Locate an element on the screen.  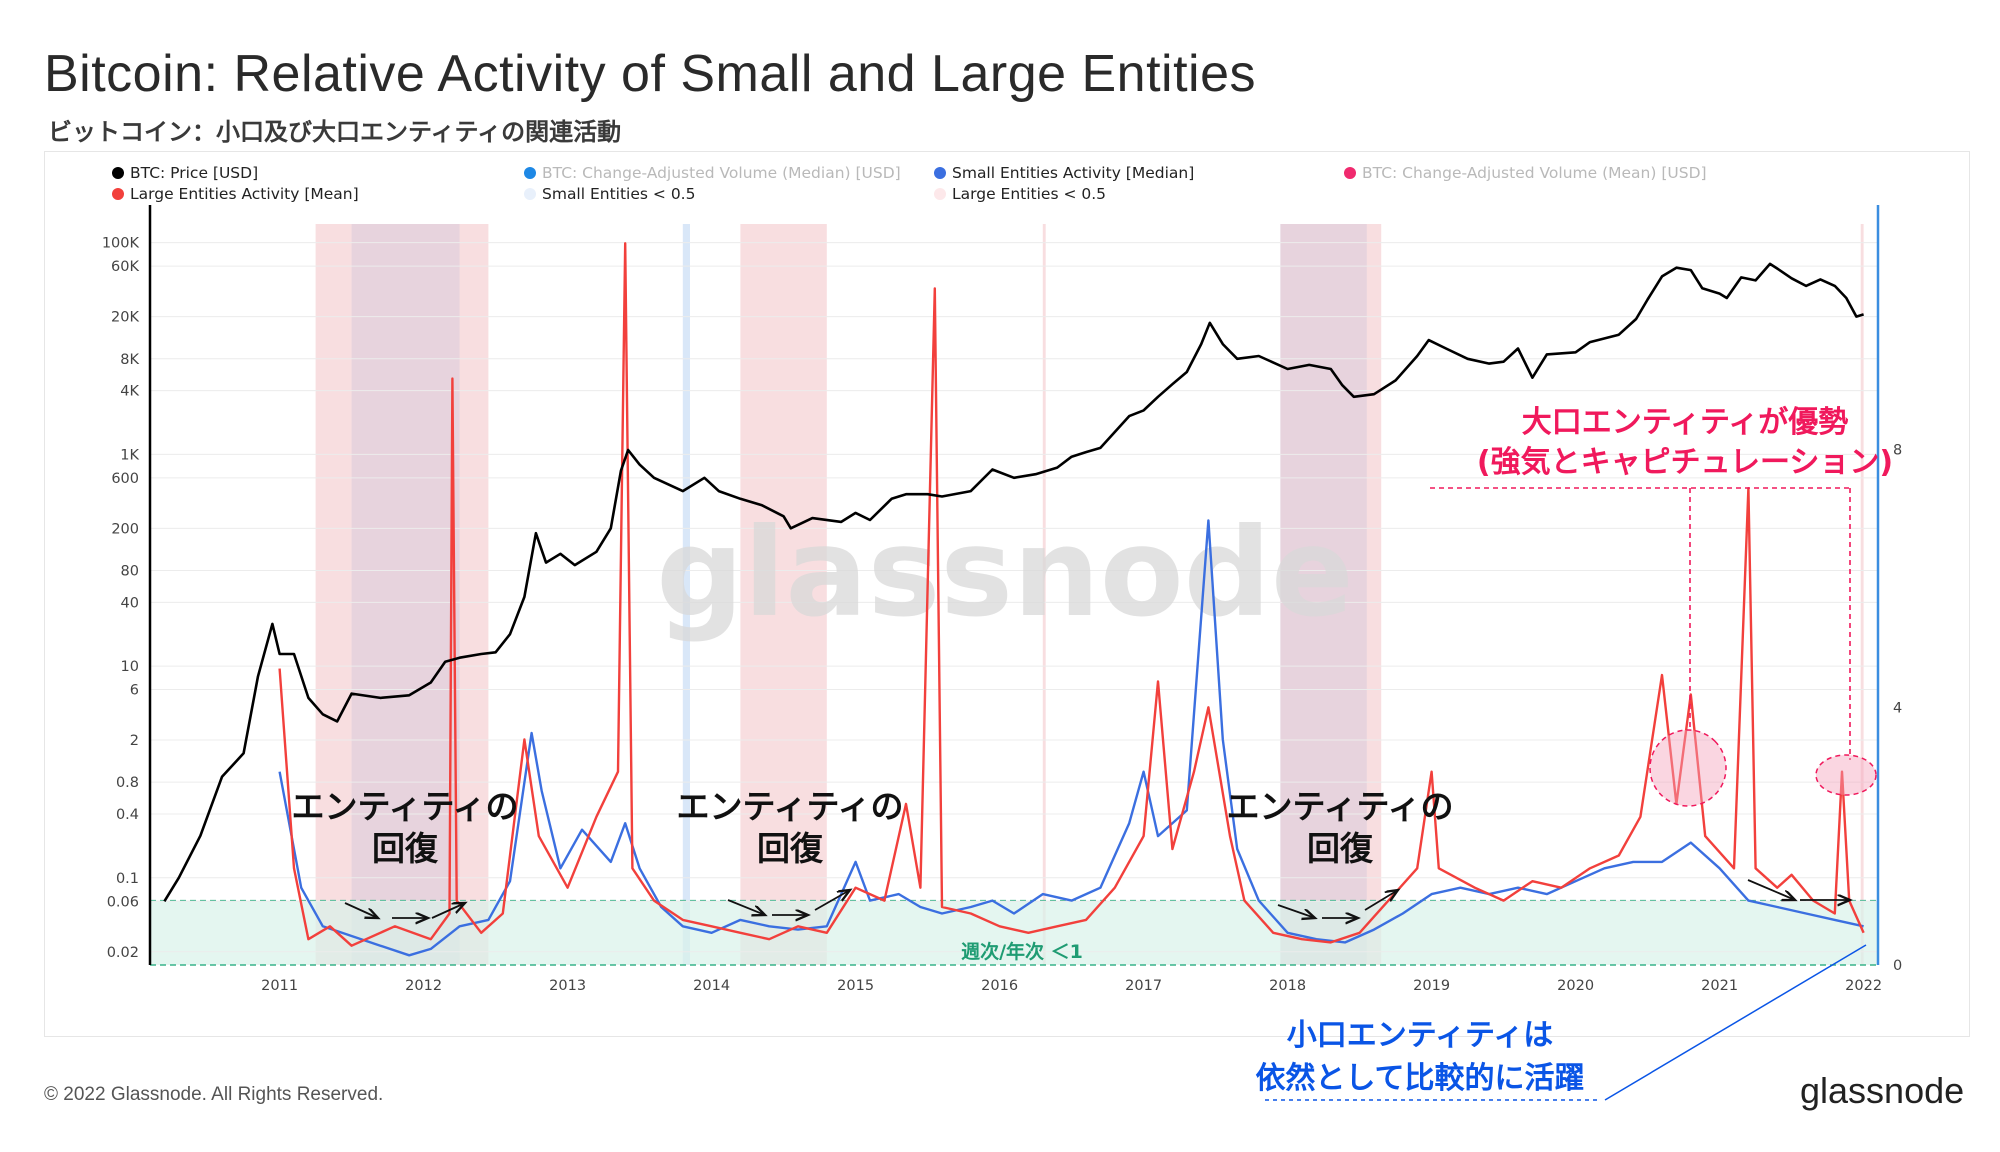
ratio-band is located at coordinates (1014, 932).